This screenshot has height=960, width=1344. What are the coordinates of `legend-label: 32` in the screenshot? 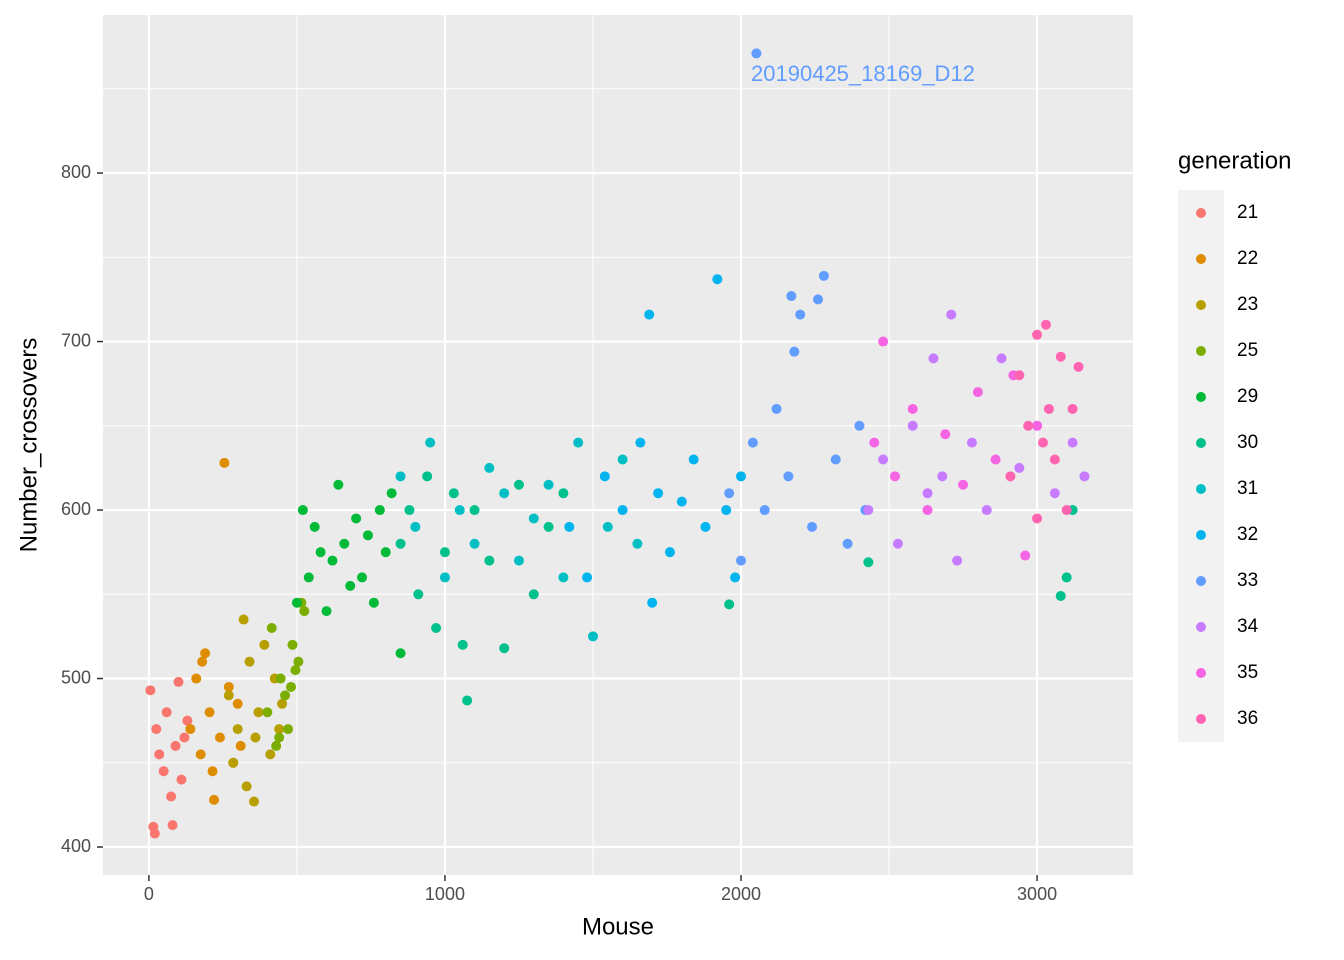 It's located at (1247, 534).